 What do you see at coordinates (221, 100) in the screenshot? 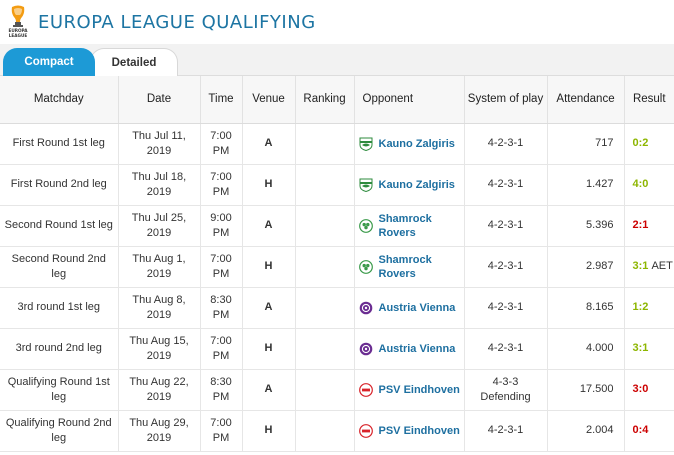
I see `col-header-time: Time` at bounding box center [221, 100].